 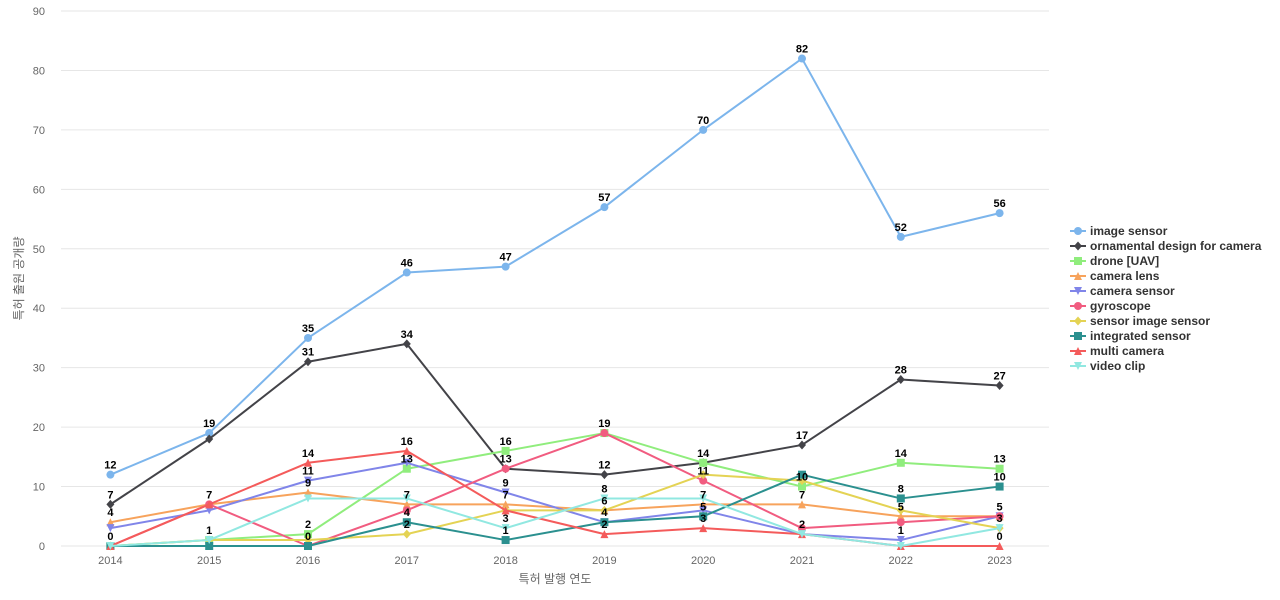 I want to click on legend-item-gyroscope: gyroscope, so click(x=1110, y=306).